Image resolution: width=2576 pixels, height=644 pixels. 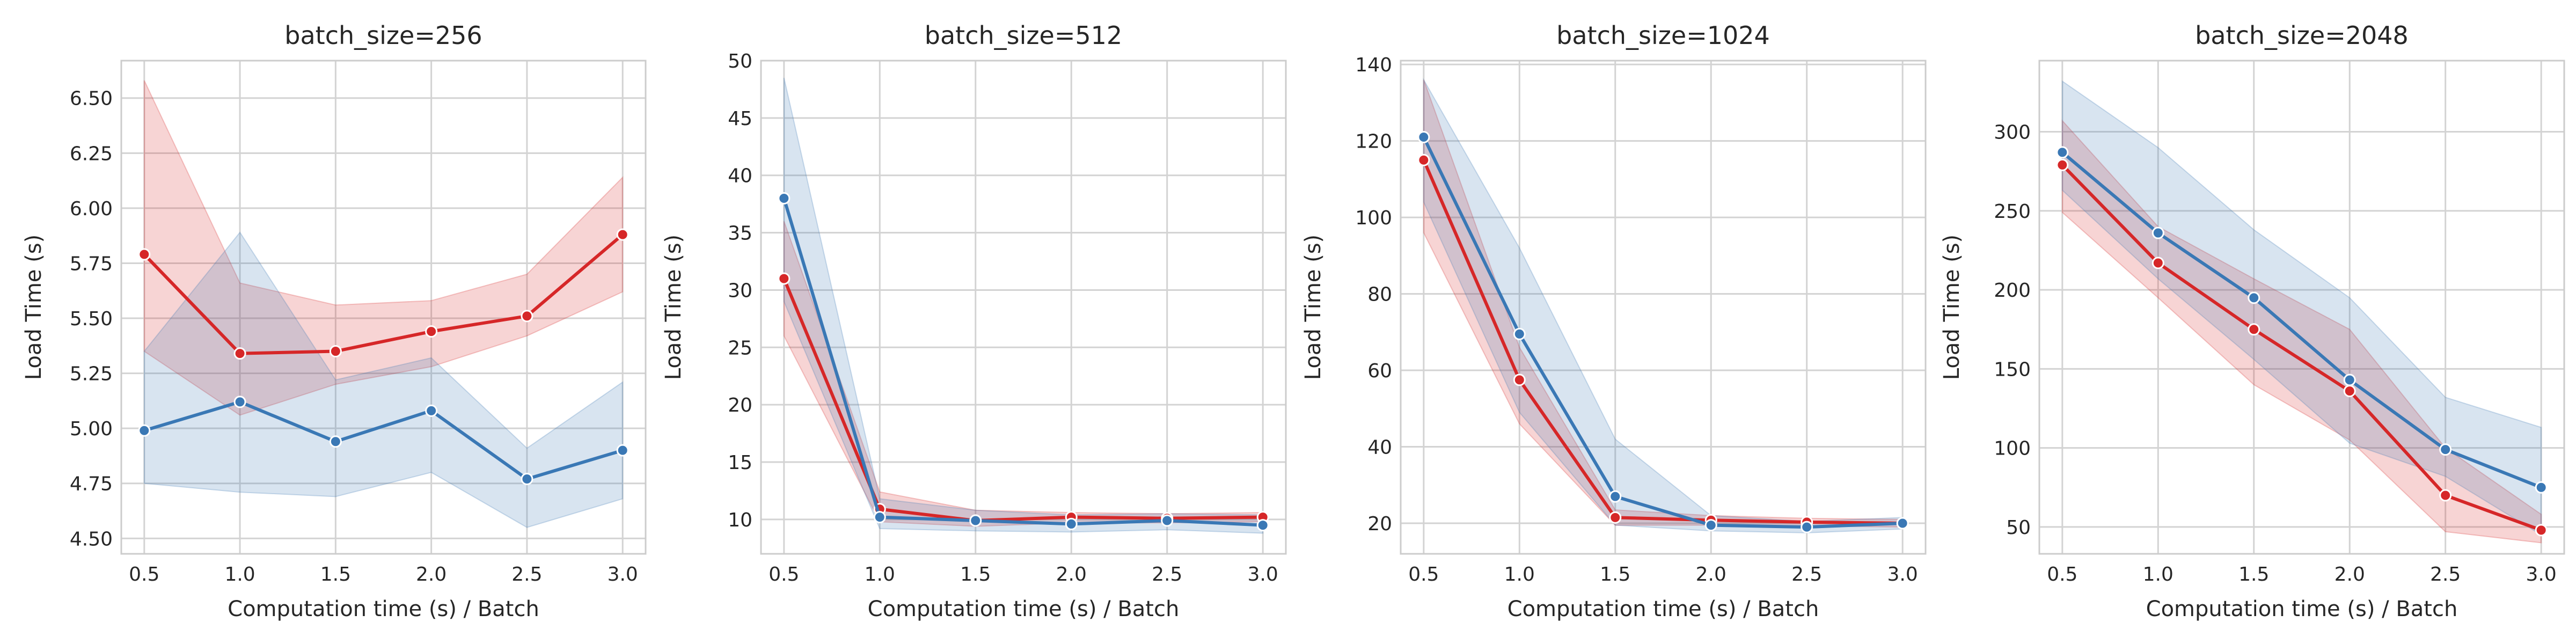 What do you see at coordinates (2302, 35) in the screenshot?
I see `chart-title: batch_size=2048` at bounding box center [2302, 35].